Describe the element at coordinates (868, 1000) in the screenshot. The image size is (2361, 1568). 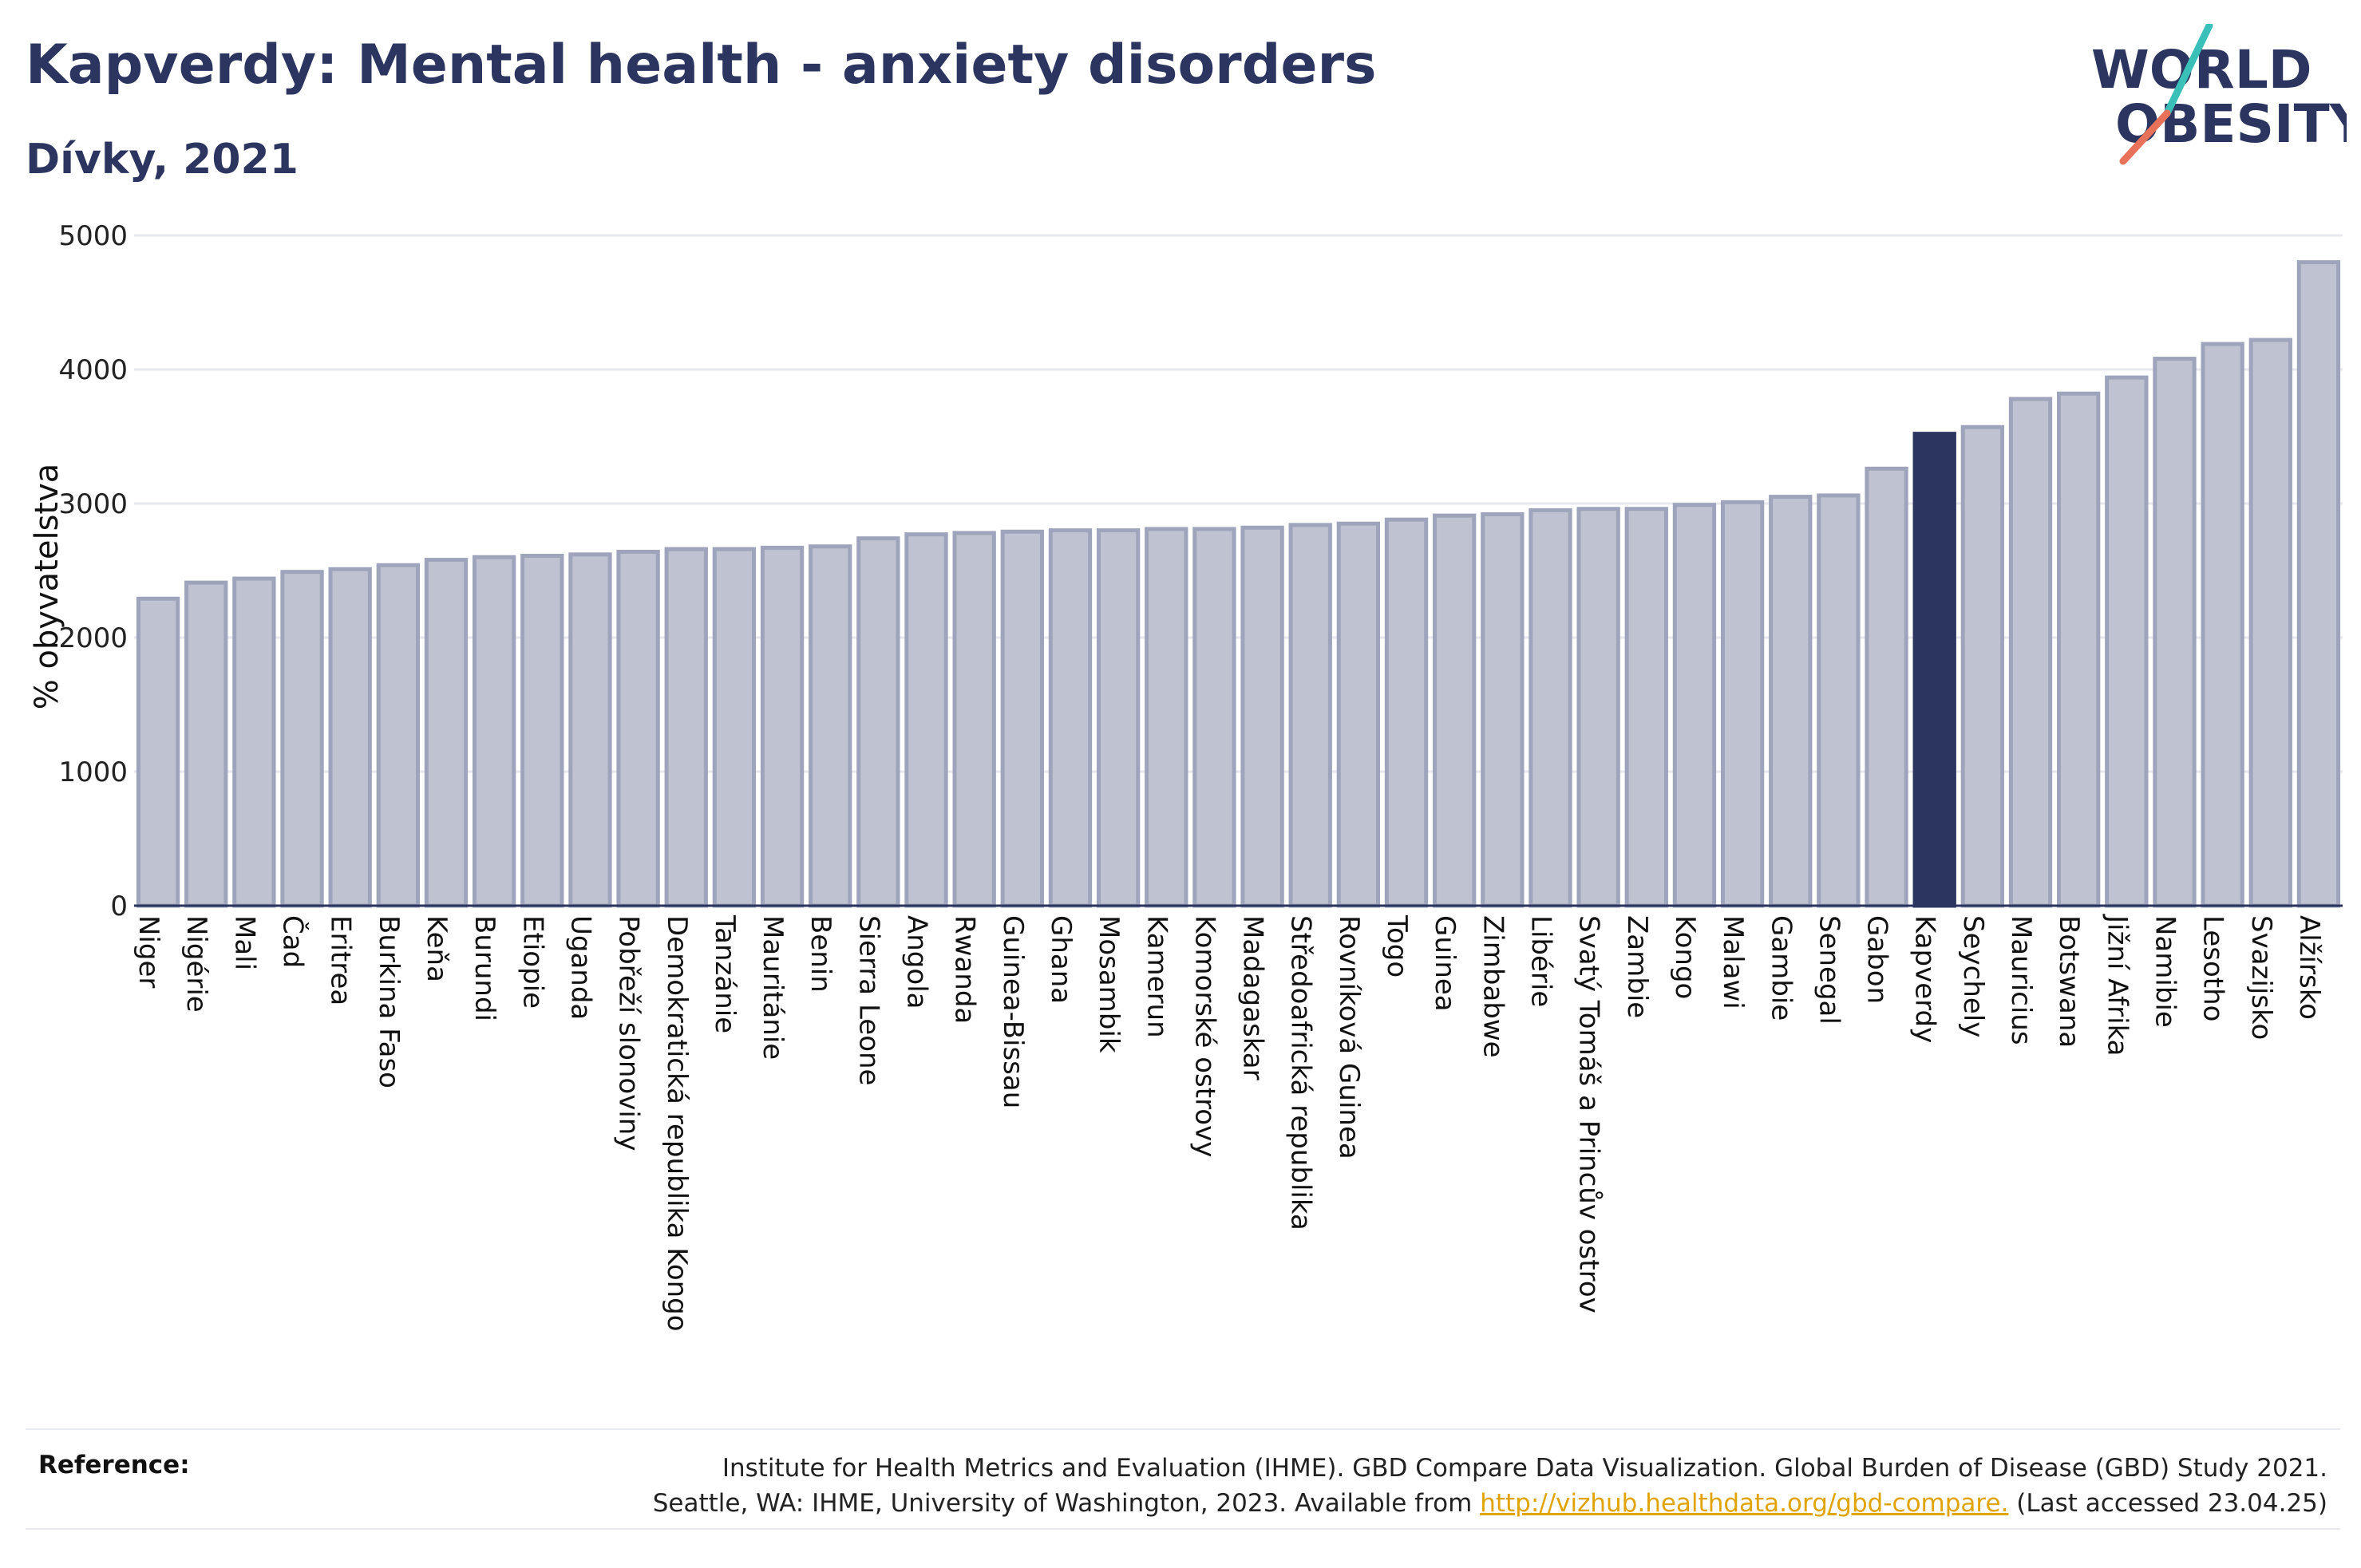
I see `x-tick-label: Sierra Leone` at that location.